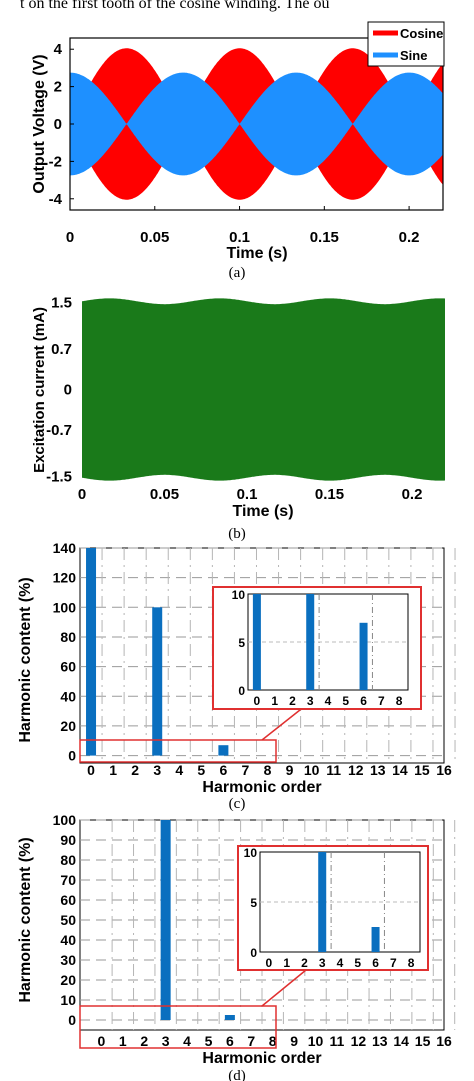 This screenshot has width=474, height=1081. Describe the element at coordinates (58, 49) in the screenshot. I see `y-tick-label: 4` at that location.